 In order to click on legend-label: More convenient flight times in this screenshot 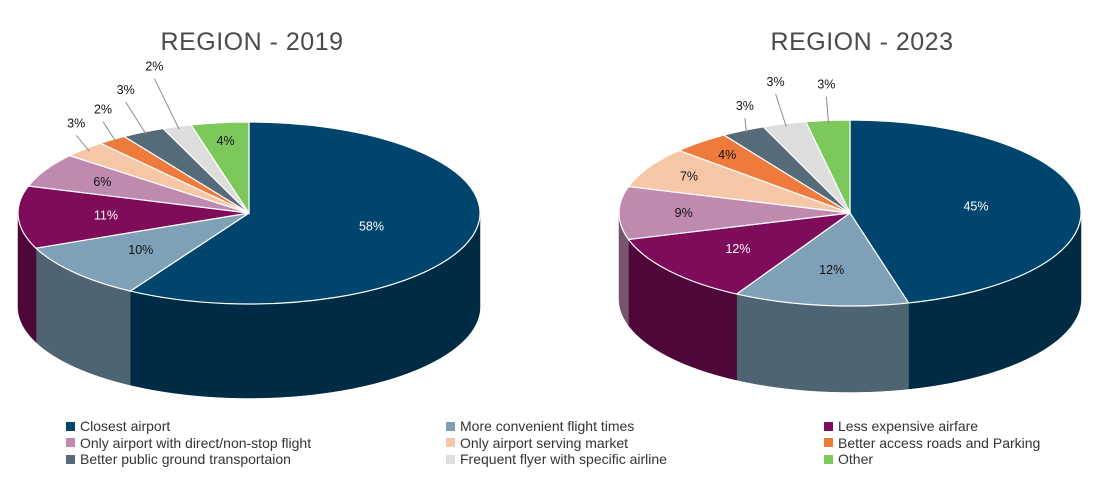, I will do `click(547, 426)`.